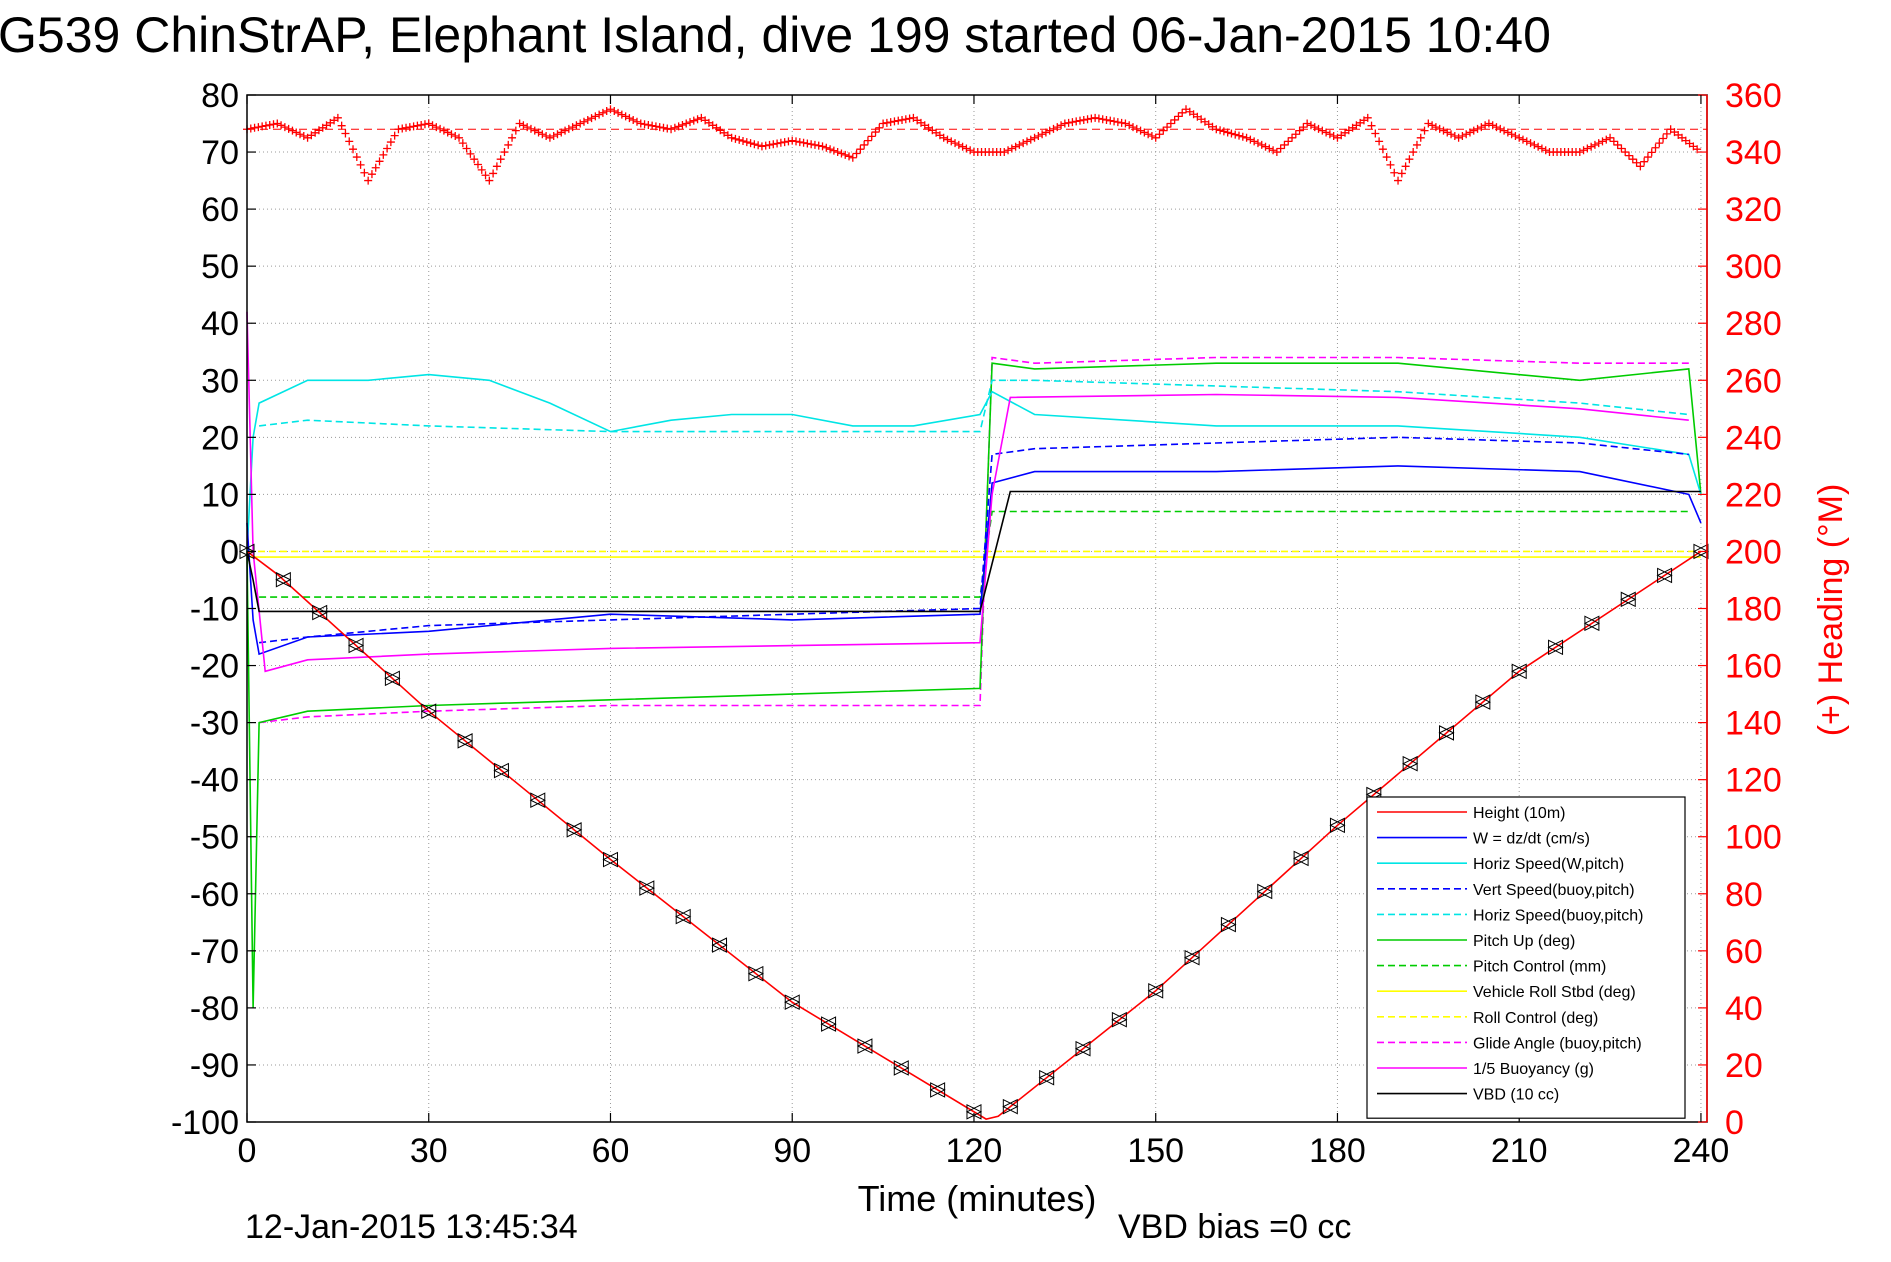  I want to click on series-line-w-dz-dt-cm-s, so click(974, 560).